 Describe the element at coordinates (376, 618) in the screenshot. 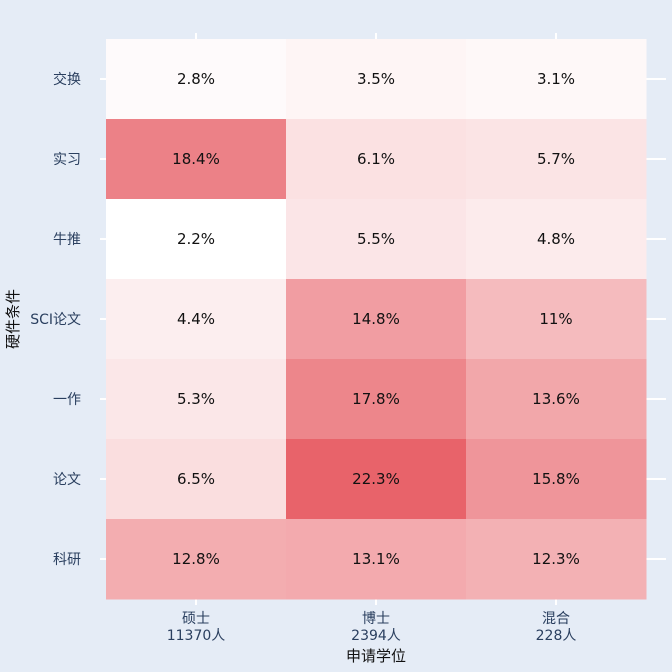

I see `x-tick-label: 博士` at that location.